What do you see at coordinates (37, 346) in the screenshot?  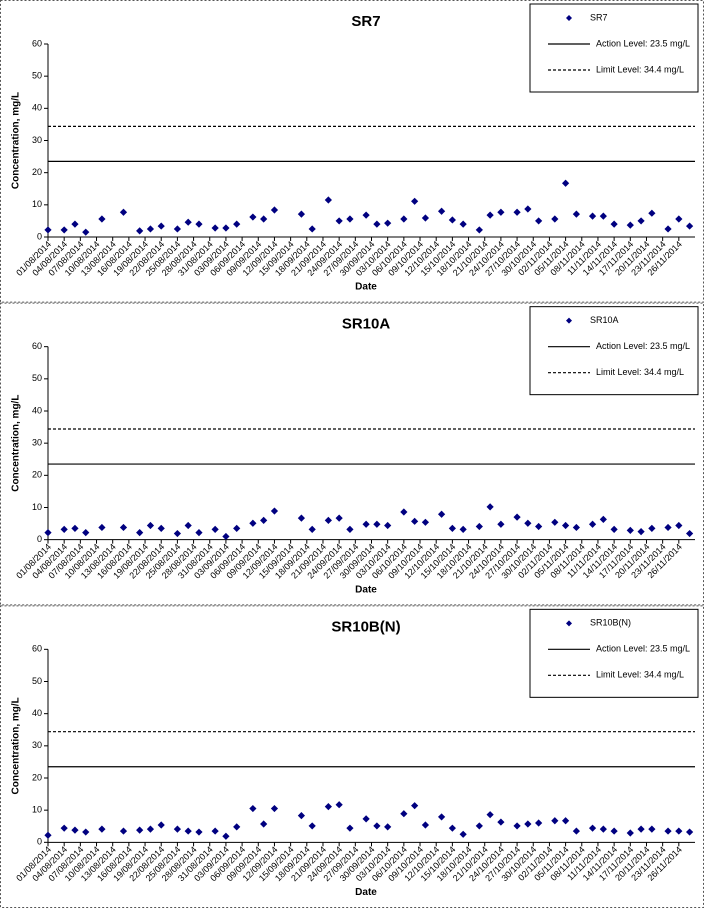 I see `y-tick-label: 60` at bounding box center [37, 346].